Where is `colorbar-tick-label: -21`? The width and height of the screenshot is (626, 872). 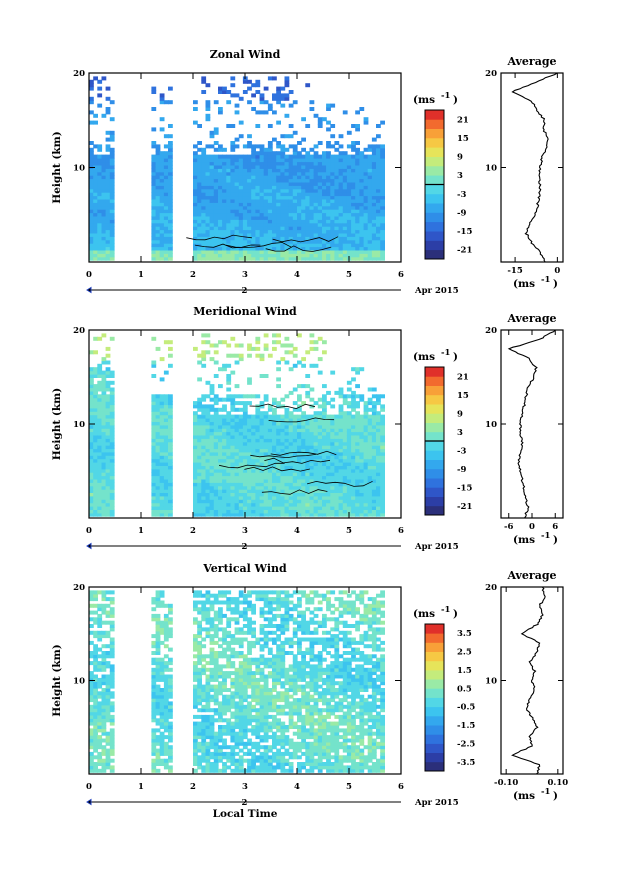
colorbar-tick-label: -21 is located at coordinates (464, 507).